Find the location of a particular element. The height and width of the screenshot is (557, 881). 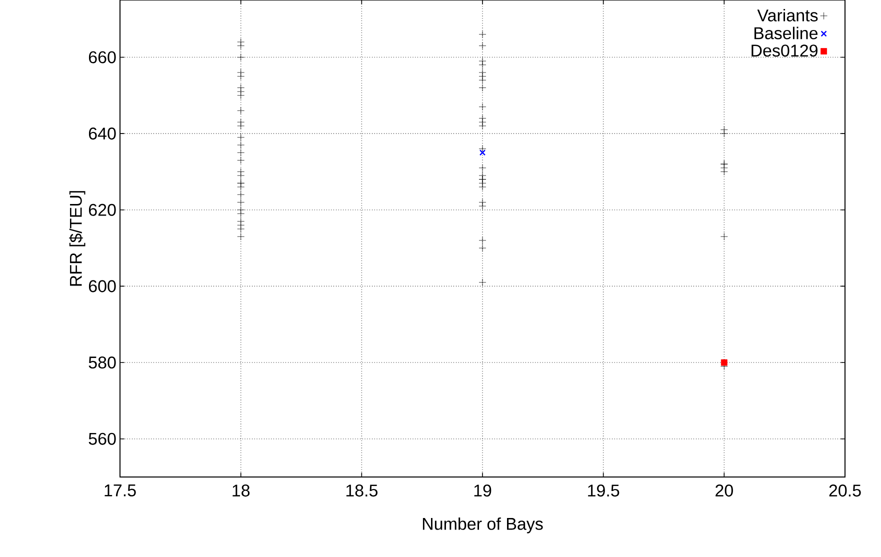

x-axis-title: Number of Bays is located at coordinates (482, 525).